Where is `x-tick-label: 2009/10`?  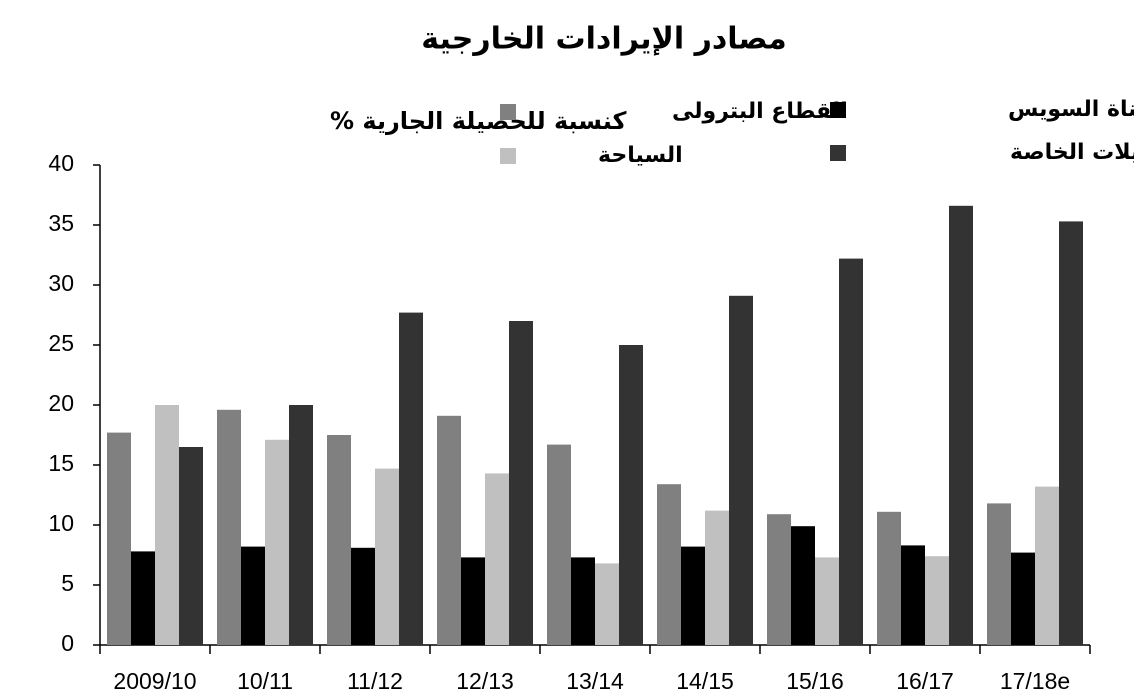
x-tick-label: 2009/10 is located at coordinates (154, 681).